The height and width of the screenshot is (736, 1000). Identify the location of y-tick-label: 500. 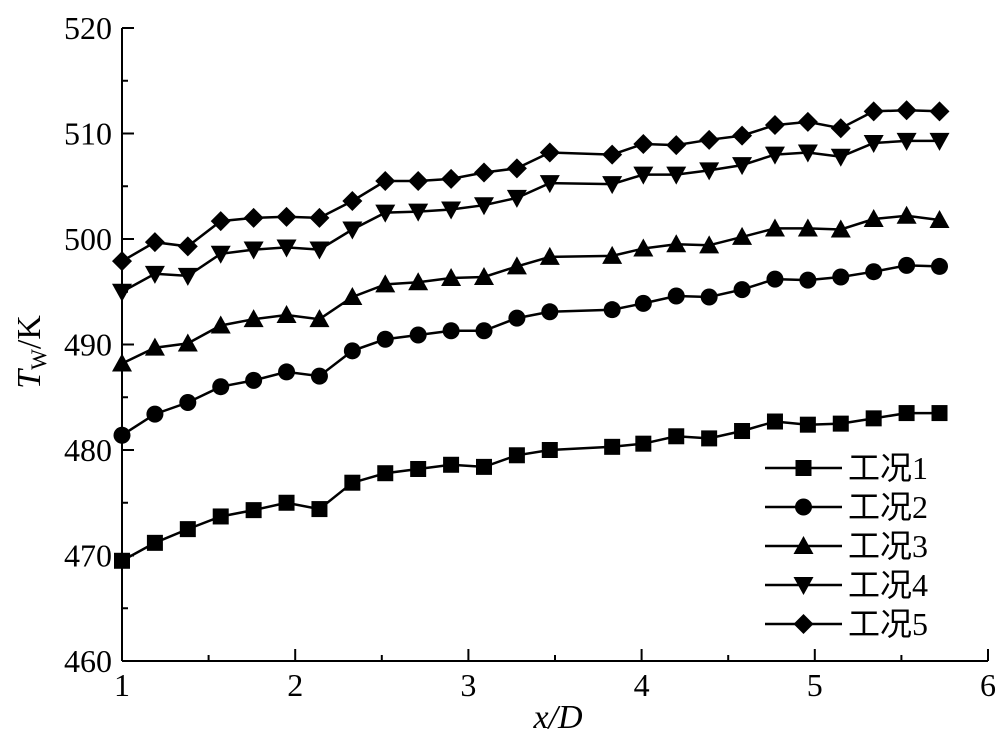
(88, 239).